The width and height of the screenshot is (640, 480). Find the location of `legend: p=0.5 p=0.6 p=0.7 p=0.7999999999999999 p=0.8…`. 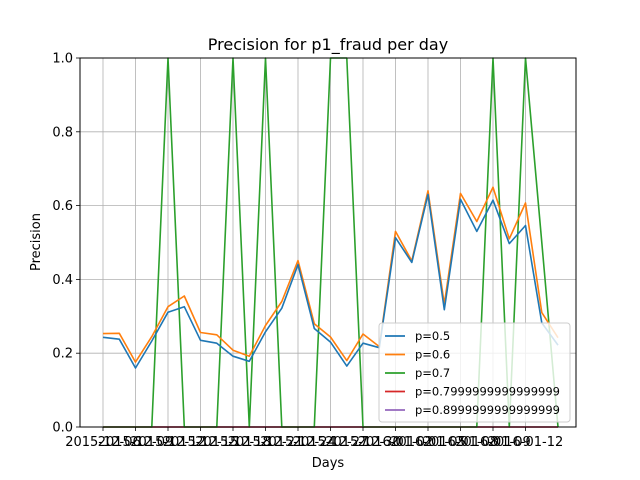

legend: p=0.5 p=0.6 p=0.7 p=0.7999999999999999 p=0.8… is located at coordinates (474, 372).